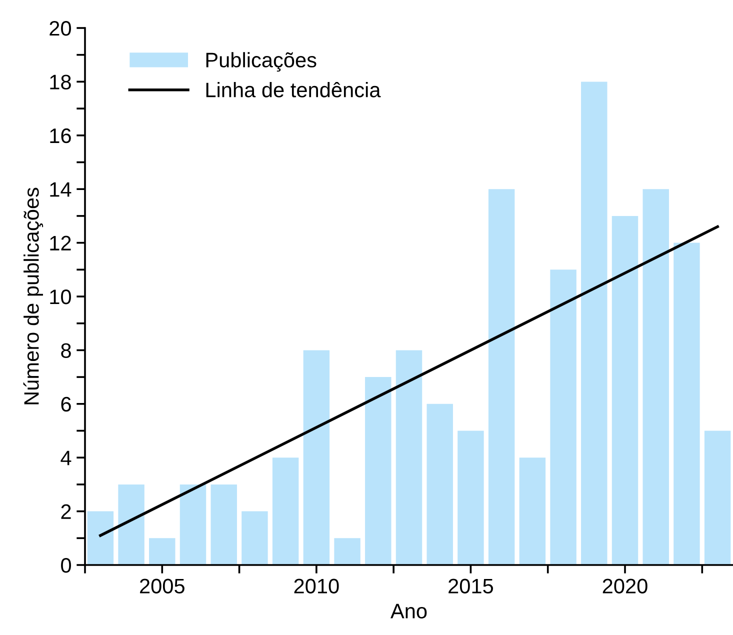 This screenshot has height=635, width=733. I want to click on y-tick-label: 4, so click(66, 458).